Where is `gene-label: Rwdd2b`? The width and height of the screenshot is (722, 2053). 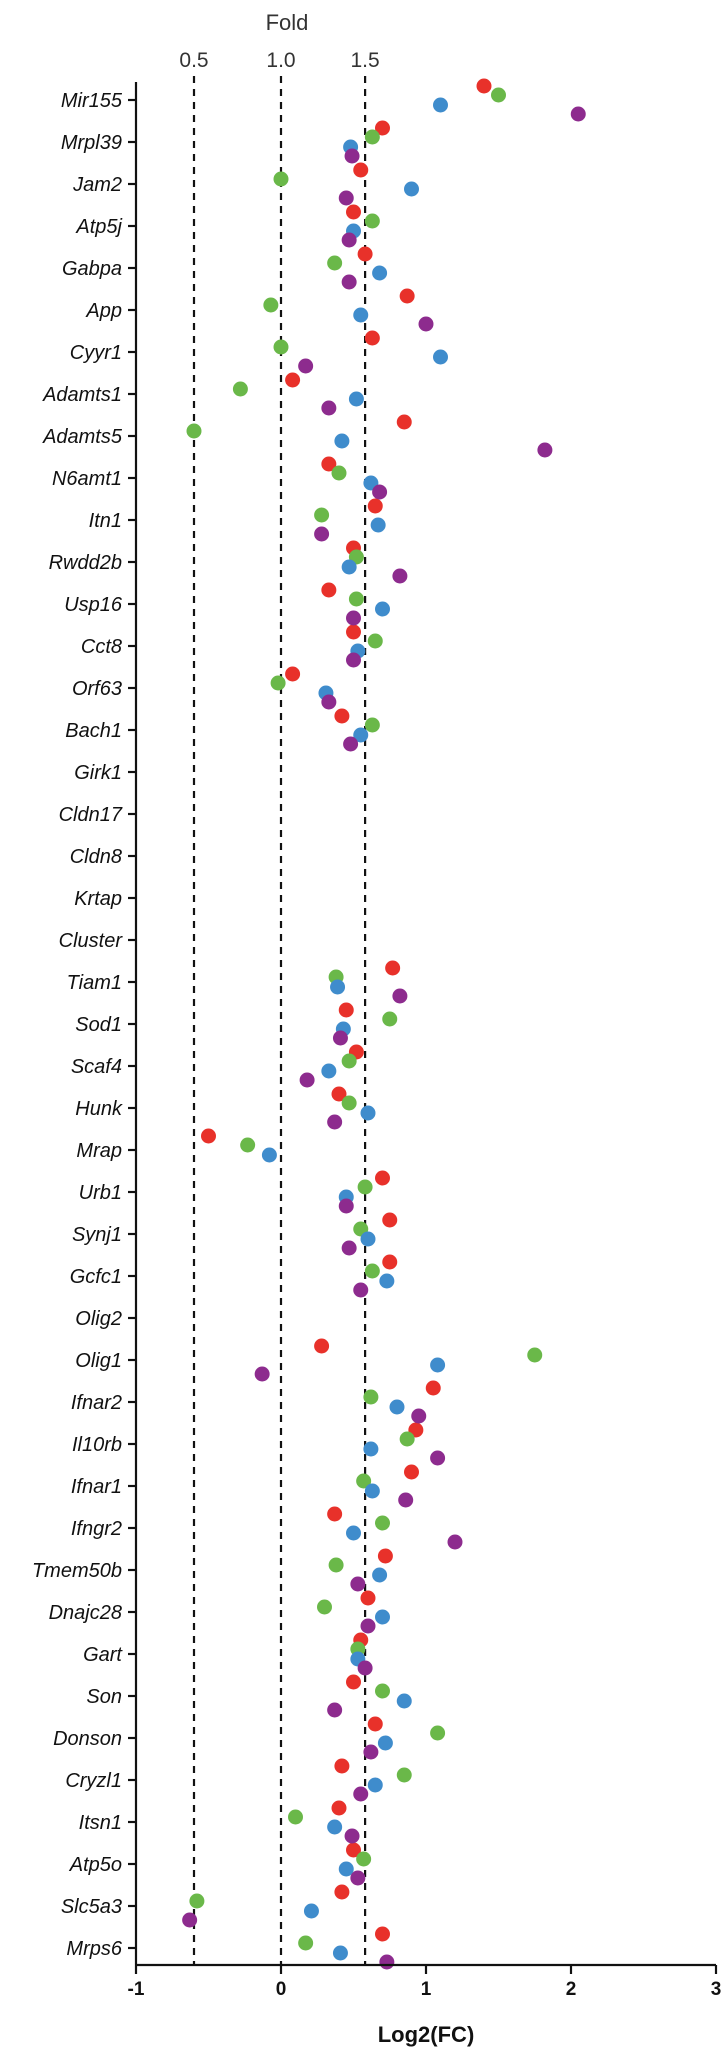 gene-label: Rwdd2b is located at coordinates (85, 563).